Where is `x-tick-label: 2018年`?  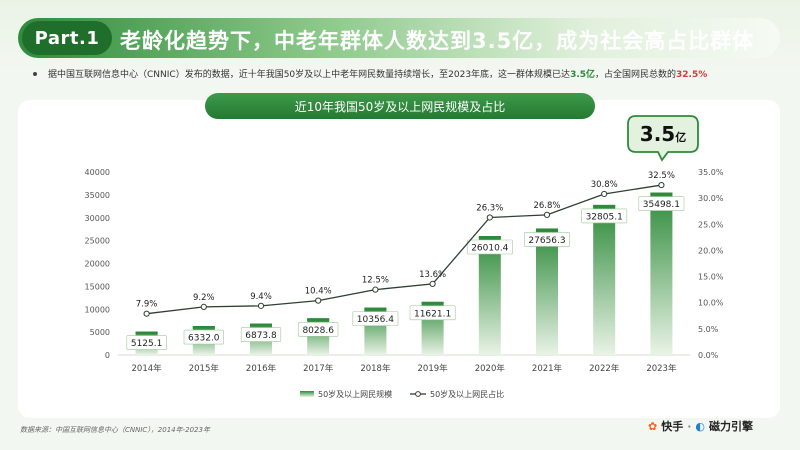
x-tick-label: 2018年 is located at coordinates (375, 368).